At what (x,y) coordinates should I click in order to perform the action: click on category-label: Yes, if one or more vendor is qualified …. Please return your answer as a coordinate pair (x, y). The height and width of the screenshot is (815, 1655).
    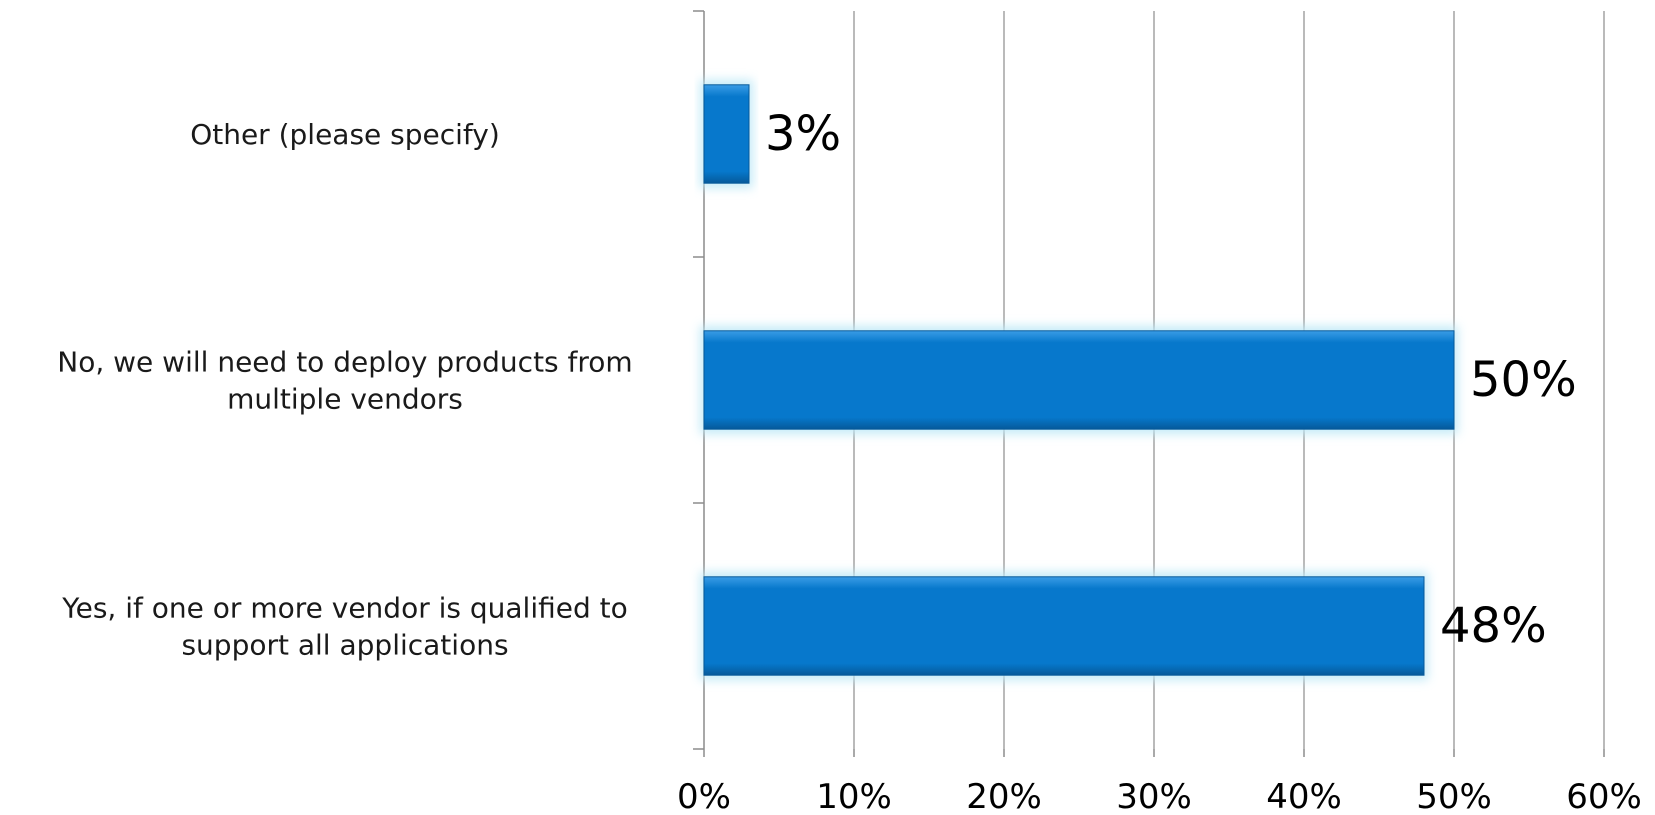
    Looking at the image, I should click on (344, 627).